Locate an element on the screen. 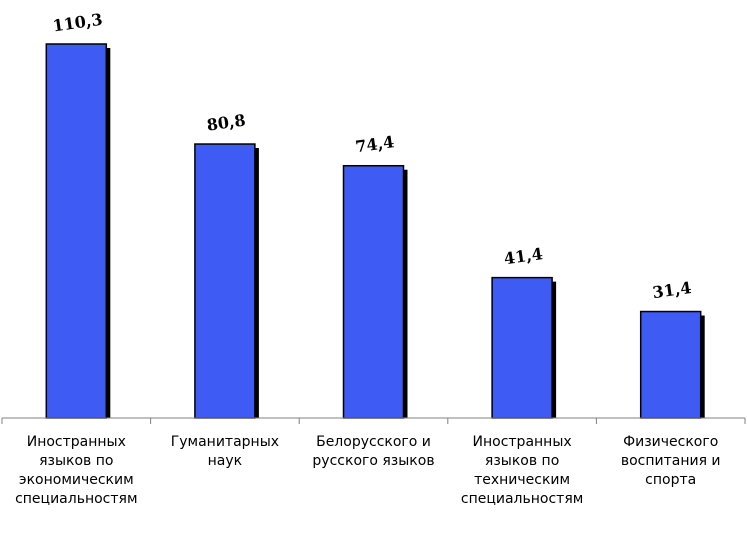  category-label: Физического воспитания и спорта is located at coordinates (670, 461).